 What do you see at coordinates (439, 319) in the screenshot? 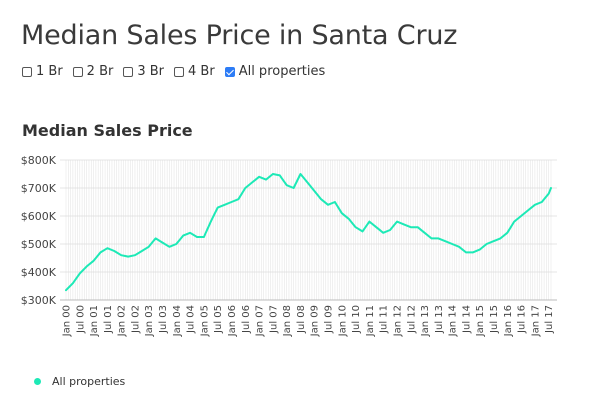
I see `x-tick-label: Jul 13` at bounding box center [439, 319].